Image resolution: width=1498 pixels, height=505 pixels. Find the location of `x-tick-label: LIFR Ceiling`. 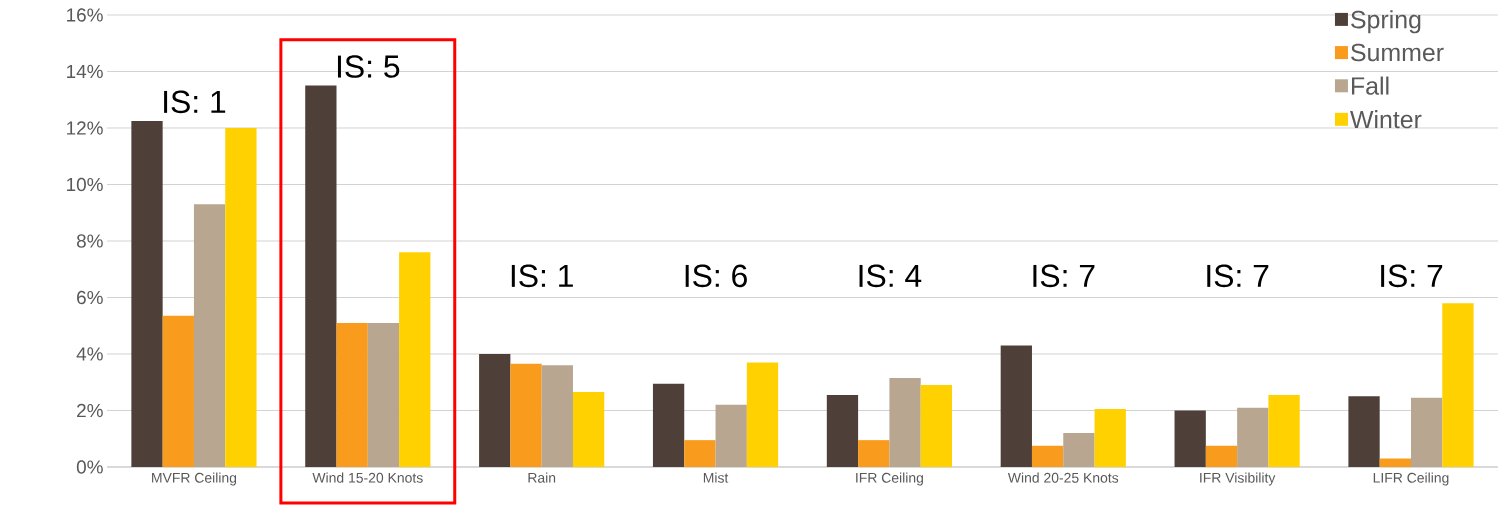

x-tick-label: LIFR Ceiling is located at coordinates (1411, 479).